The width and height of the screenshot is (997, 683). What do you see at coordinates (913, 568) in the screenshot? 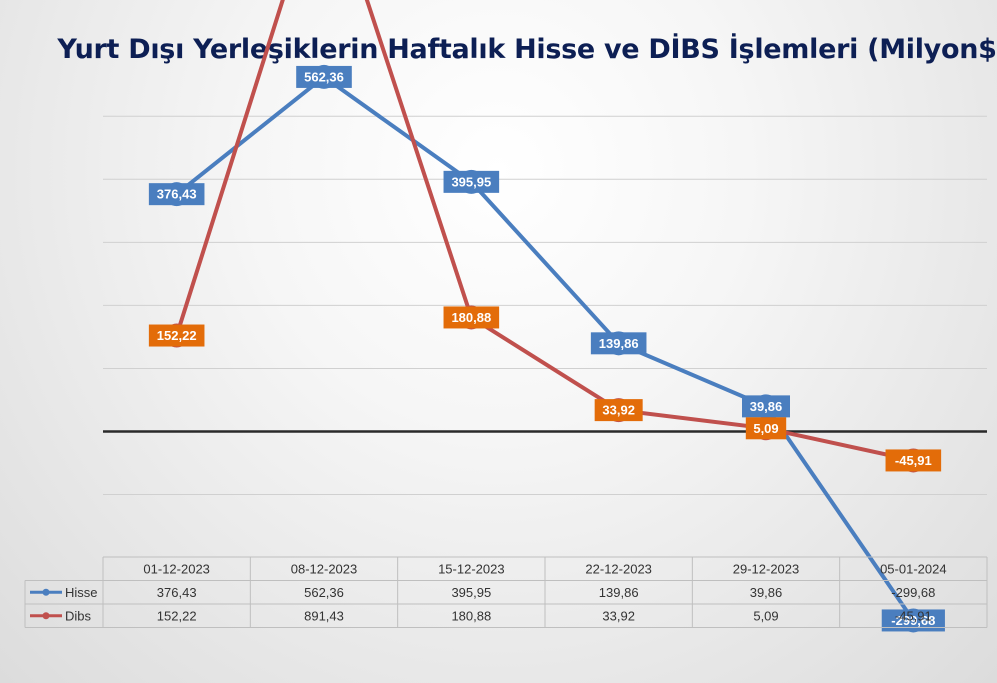
I see `table-header-cell: 05-01-2024` at bounding box center [913, 568].